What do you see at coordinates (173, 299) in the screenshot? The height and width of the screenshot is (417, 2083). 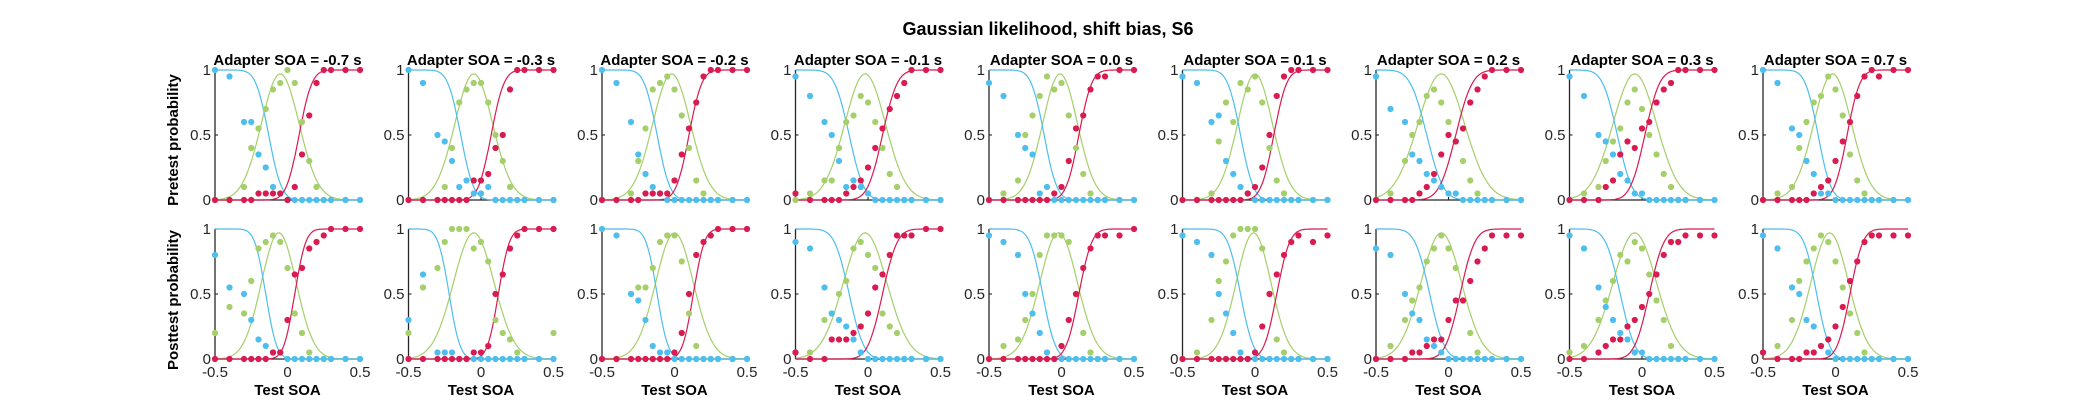 I see `row-ylabel-posttest: Posttest probability` at bounding box center [173, 299].